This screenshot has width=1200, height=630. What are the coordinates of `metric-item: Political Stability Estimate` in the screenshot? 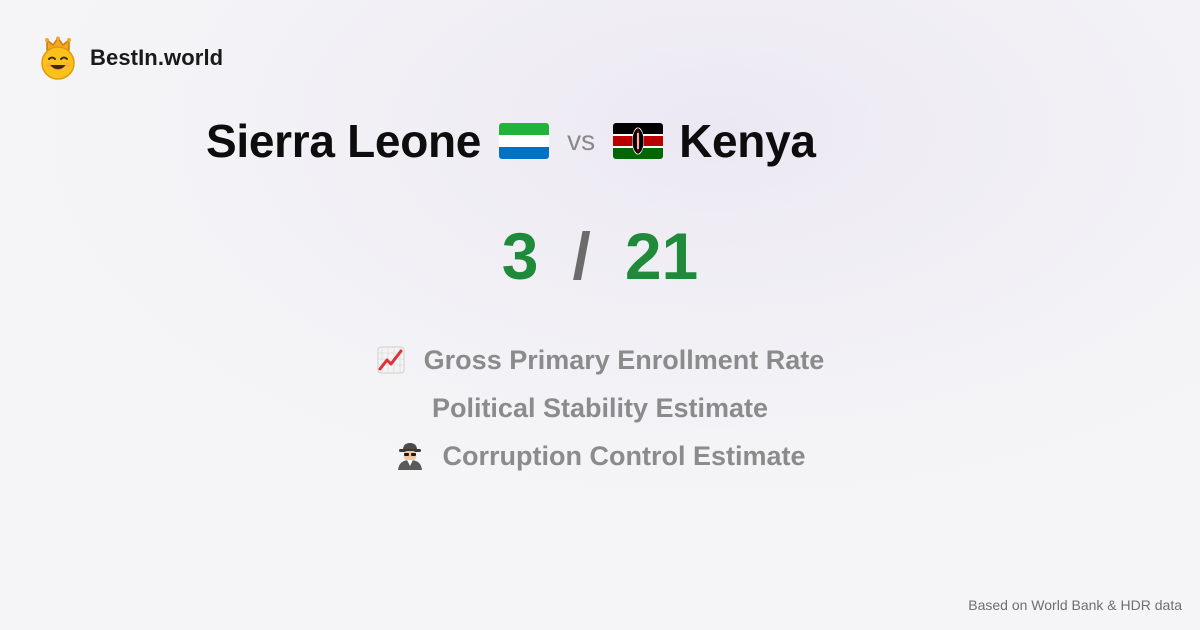 It's located at (600, 408).